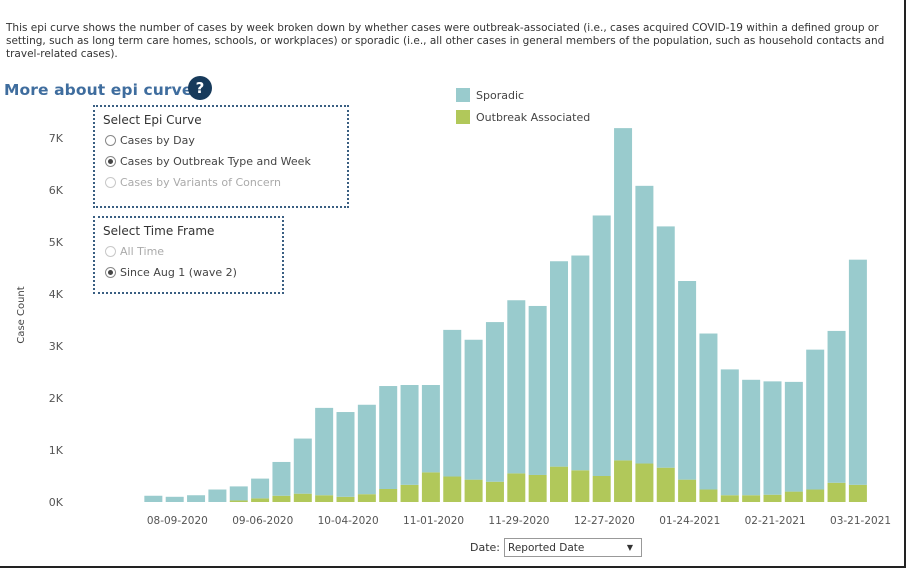  What do you see at coordinates (110, 140) in the screenshot?
I see `radio-circle-cases-by-day` at bounding box center [110, 140].